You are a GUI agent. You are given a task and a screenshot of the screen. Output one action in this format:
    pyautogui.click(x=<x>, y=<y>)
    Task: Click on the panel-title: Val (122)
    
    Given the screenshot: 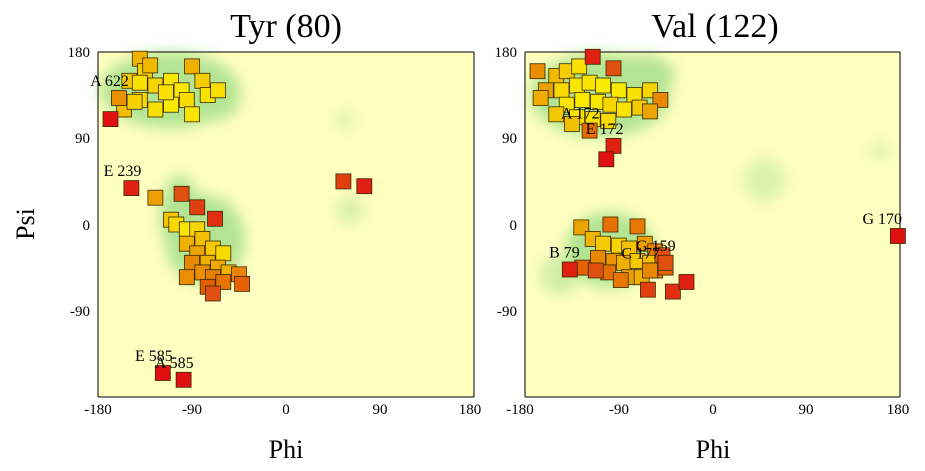 What is the action you would take?
    pyautogui.click(x=714, y=26)
    